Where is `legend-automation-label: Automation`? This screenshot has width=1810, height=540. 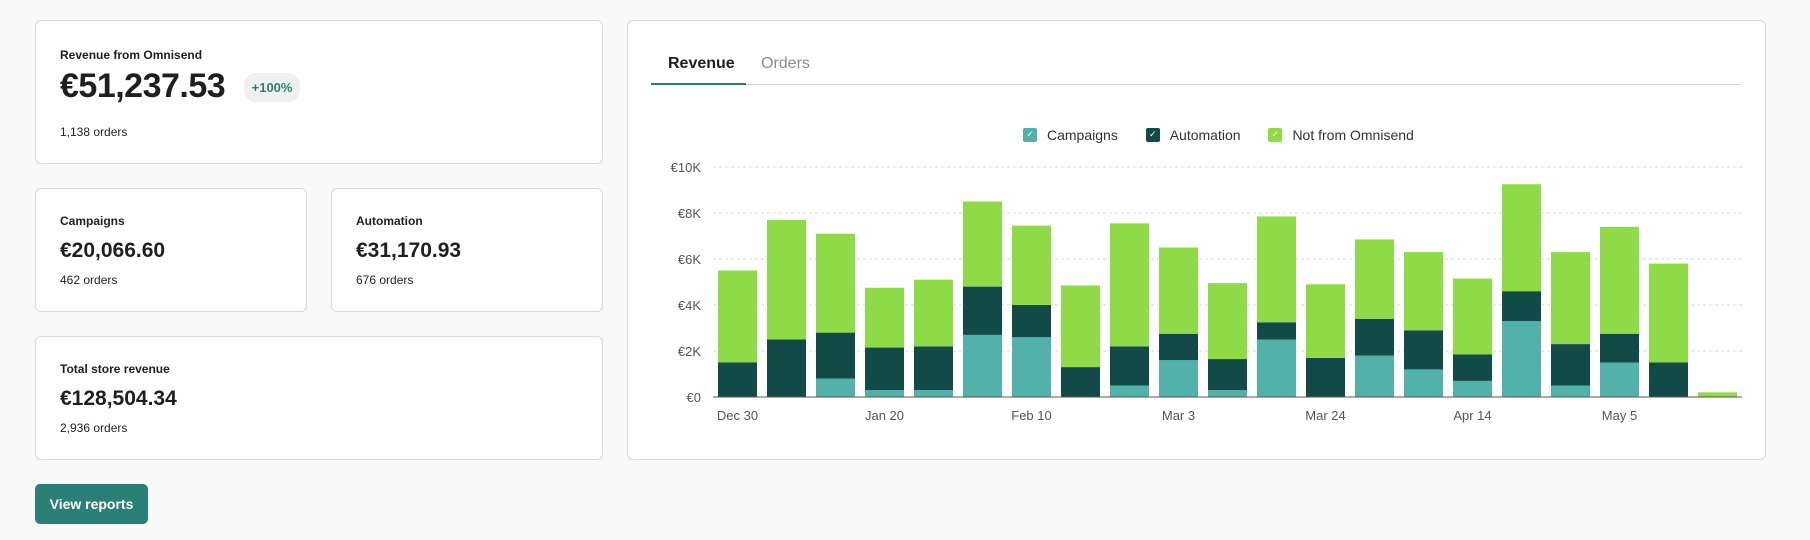 legend-automation-label: Automation is located at coordinates (1205, 134).